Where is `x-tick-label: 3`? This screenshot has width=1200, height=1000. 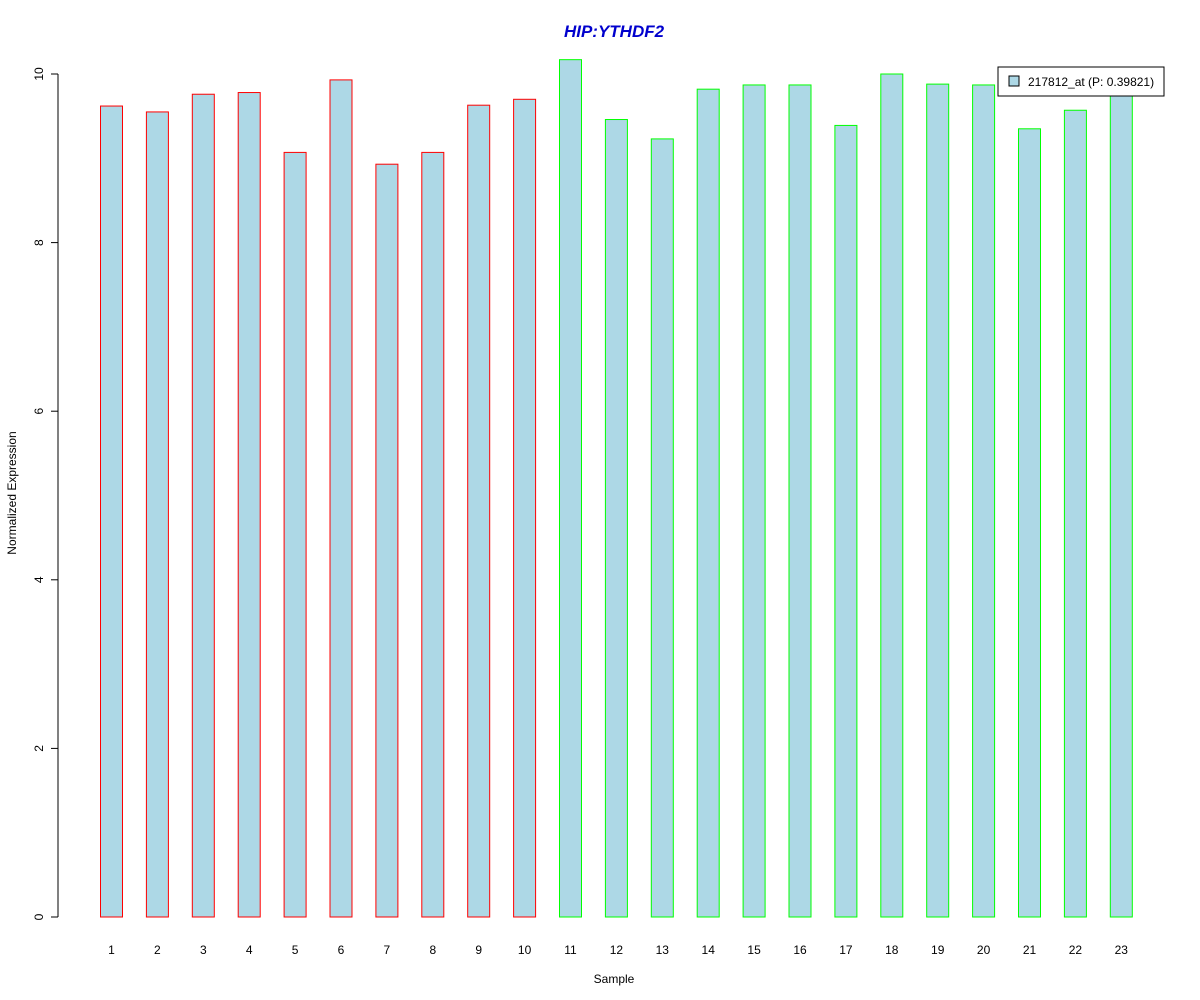 x-tick-label: 3 is located at coordinates (203, 950).